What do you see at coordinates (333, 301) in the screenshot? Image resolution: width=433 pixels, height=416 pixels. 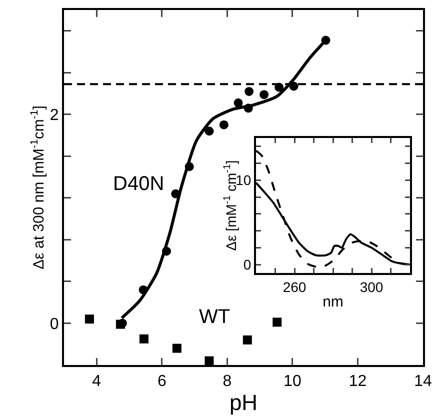 I see `x-axis-title: nm` at bounding box center [333, 301].